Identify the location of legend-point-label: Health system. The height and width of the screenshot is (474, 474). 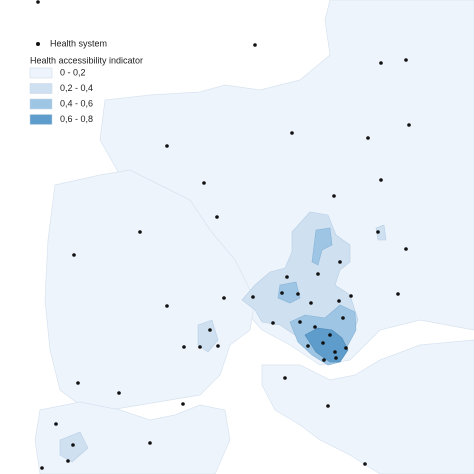
(78, 43).